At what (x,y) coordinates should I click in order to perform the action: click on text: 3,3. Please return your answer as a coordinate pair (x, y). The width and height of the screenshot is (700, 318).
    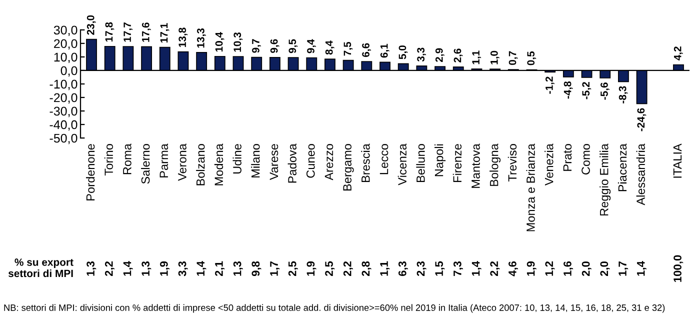
    Looking at the image, I should click on (183, 268).